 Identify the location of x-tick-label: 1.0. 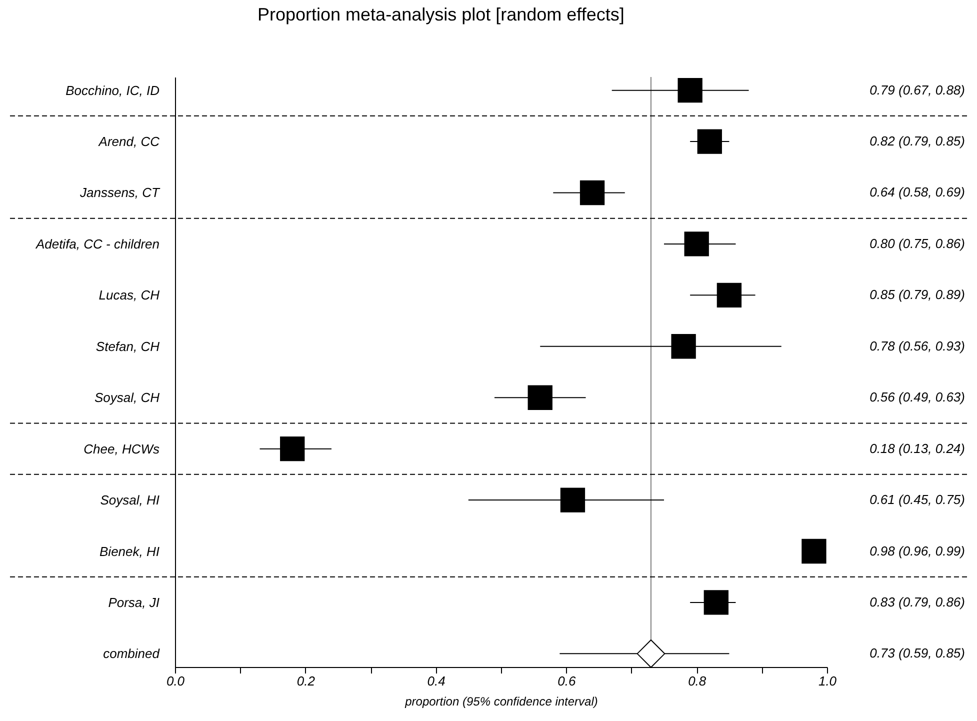
(828, 681).